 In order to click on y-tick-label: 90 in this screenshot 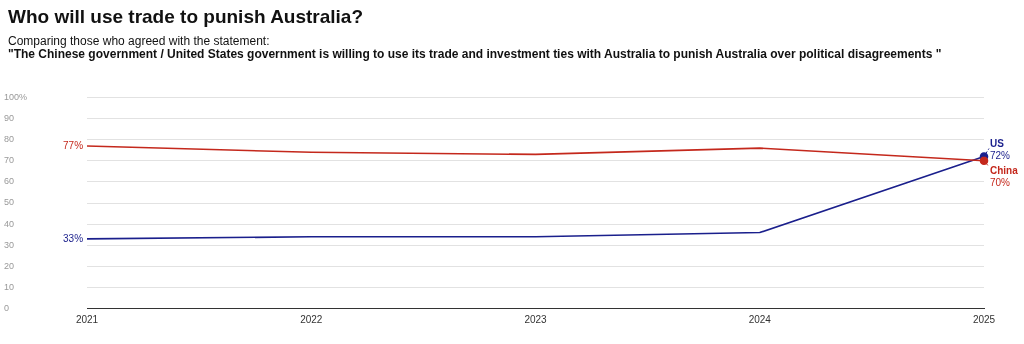, I will do `click(9, 118)`.